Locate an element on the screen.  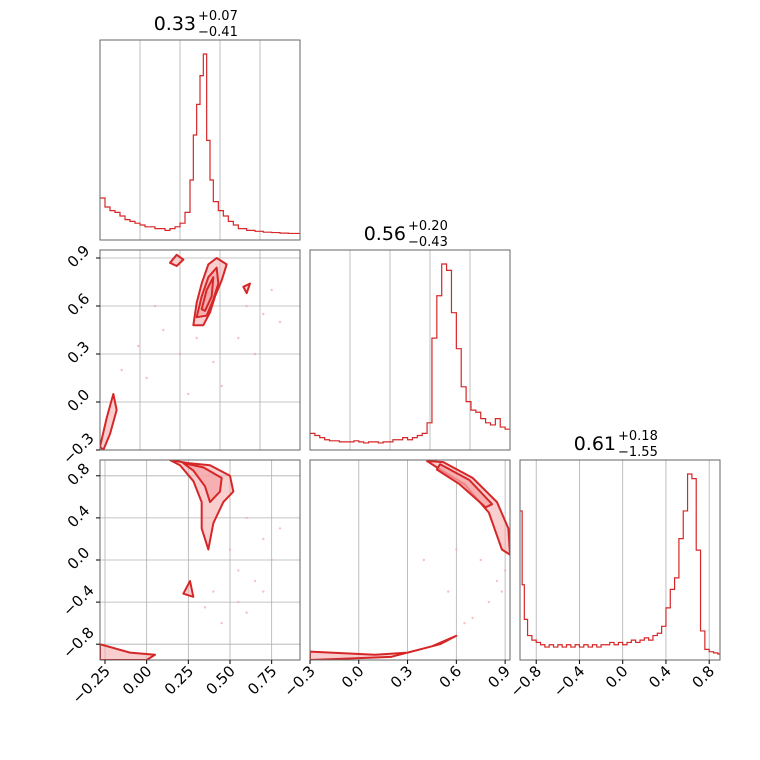
panel-title-minus: −0.43 is located at coordinates (428, 242).